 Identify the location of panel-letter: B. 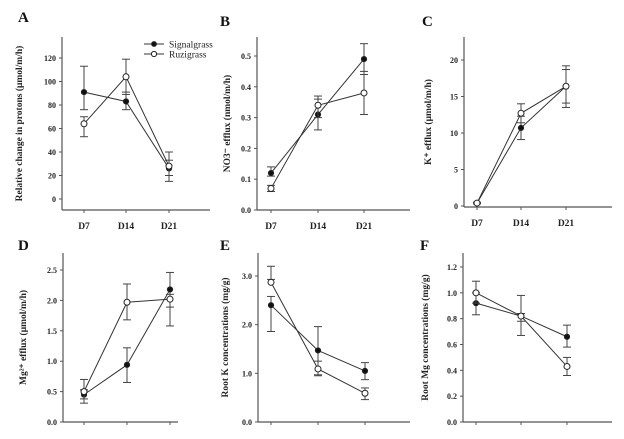
(225, 22).